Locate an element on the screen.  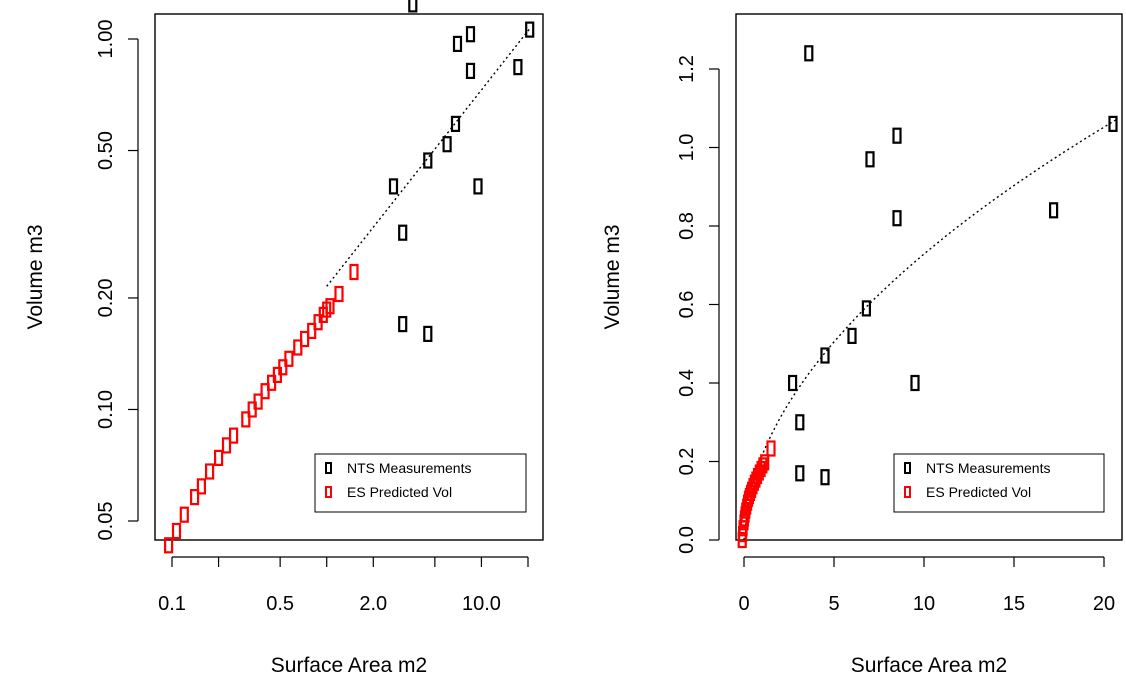
right-x-axis-title: Surface Area m2 is located at coordinates (929, 665).